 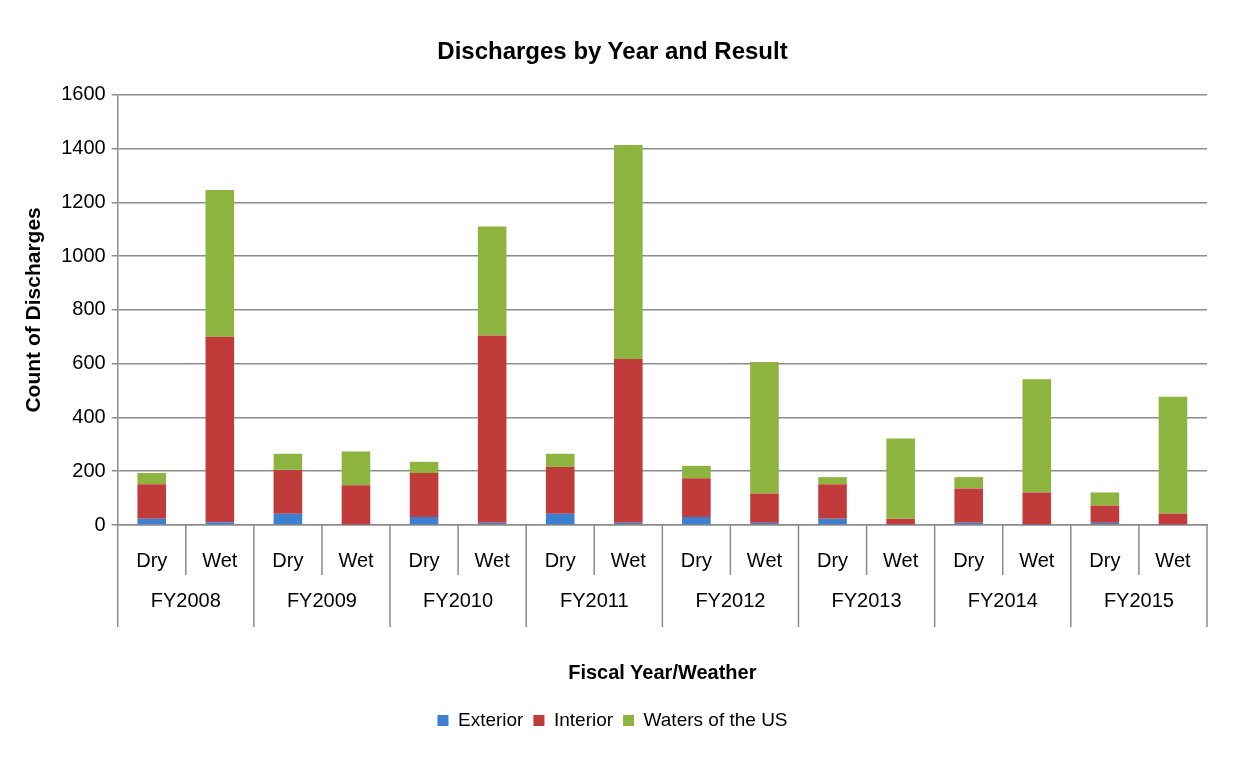 What do you see at coordinates (583, 719) in the screenshot?
I see `legend-label: Interior` at bounding box center [583, 719].